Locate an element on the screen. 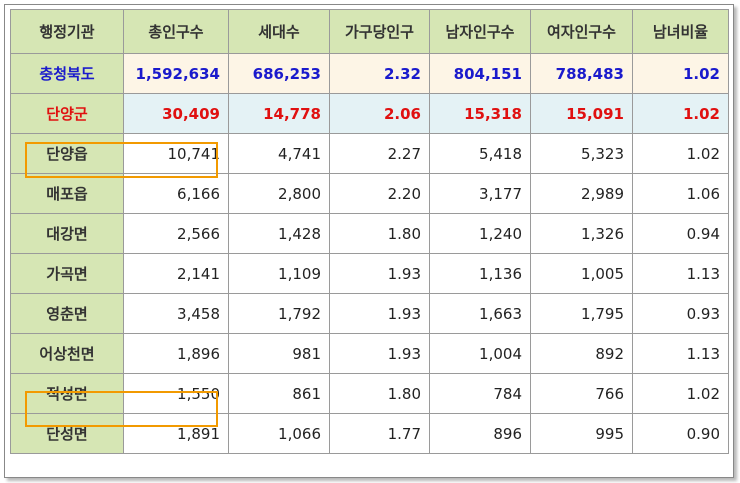 The height and width of the screenshot is (483, 740). cell-male: 1,004 is located at coordinates (480, 353).